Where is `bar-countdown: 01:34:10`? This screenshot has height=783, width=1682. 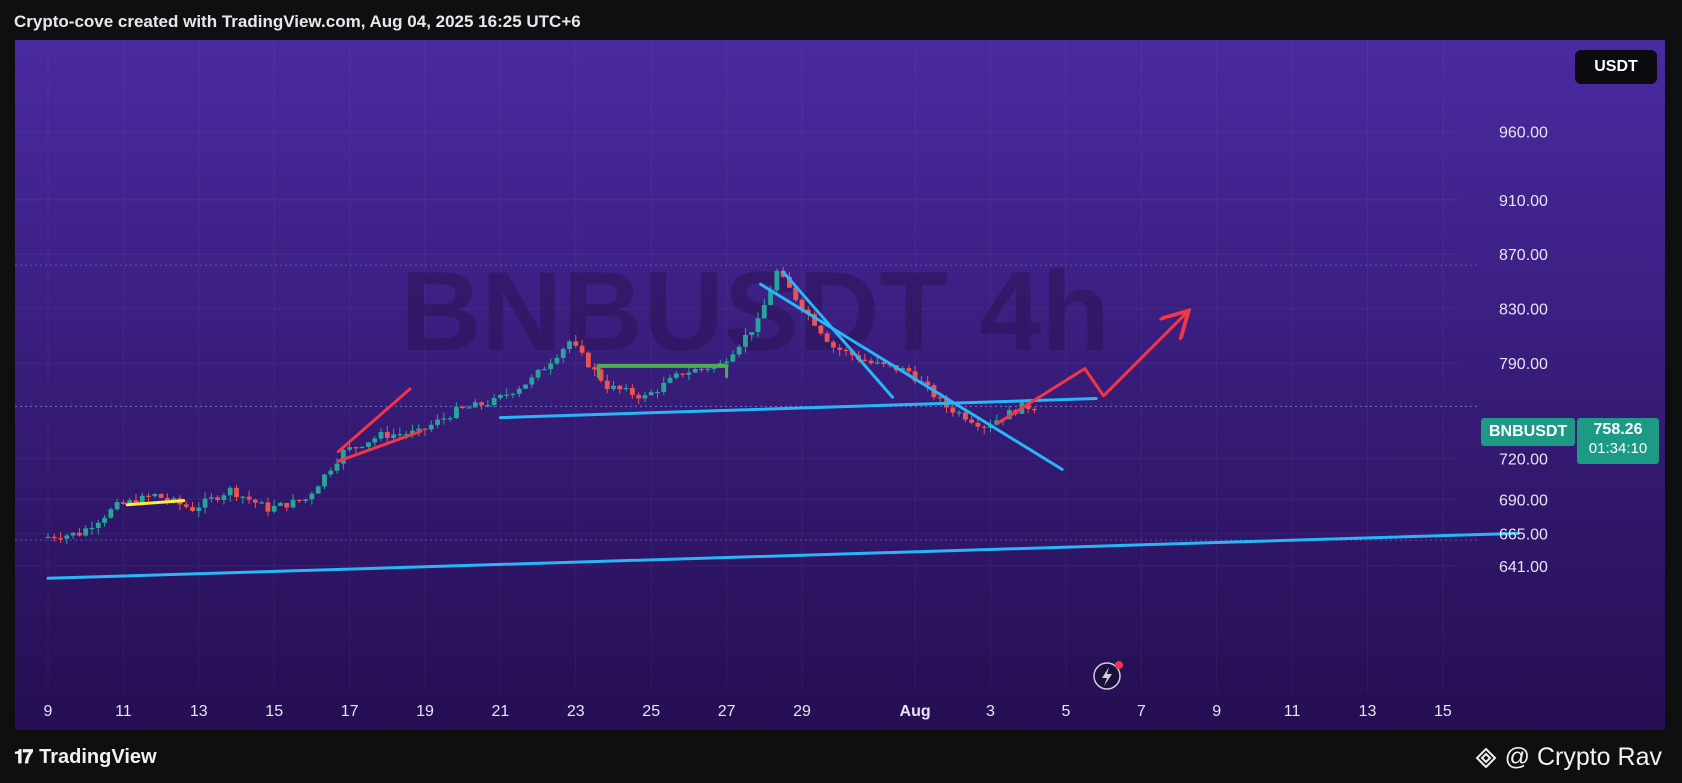
bar-countdown: 01:34:10 is located at coordinates (1618, 448).